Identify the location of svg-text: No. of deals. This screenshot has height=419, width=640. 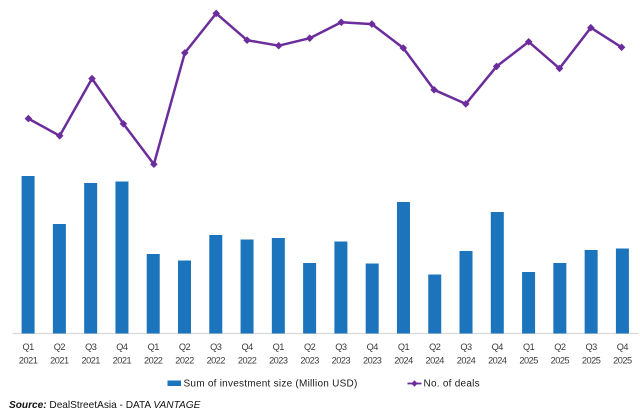
(452, 384).